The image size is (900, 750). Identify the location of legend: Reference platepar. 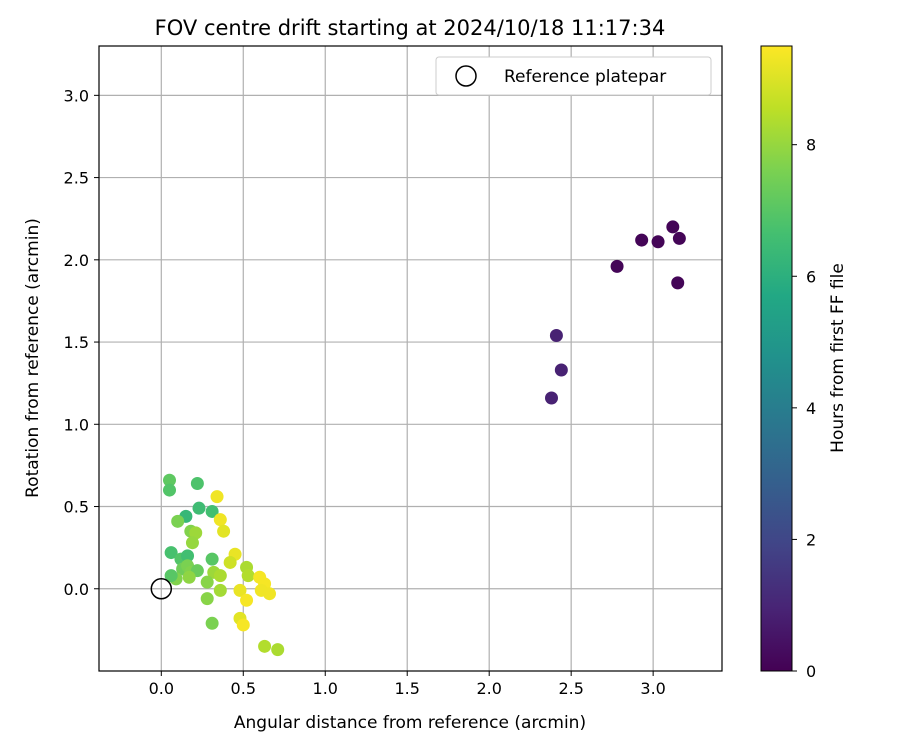
(573, 76).